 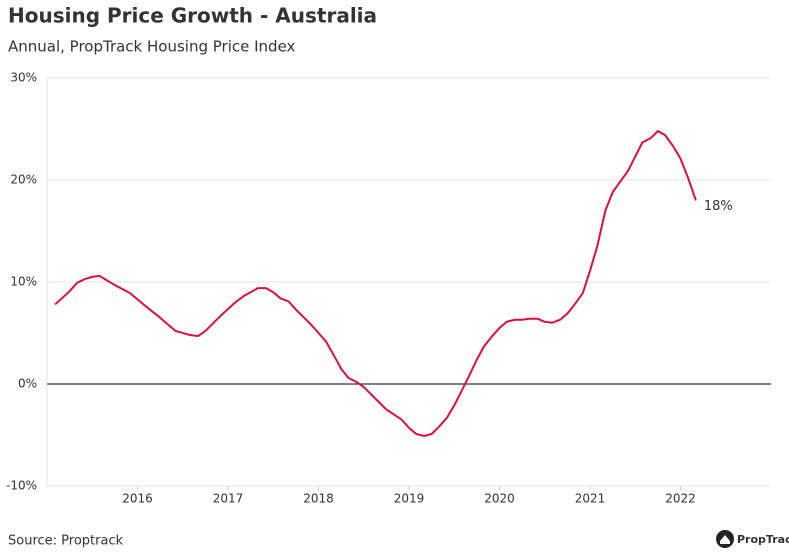 I want to click on y-tick-label: -10%, so click(x=21, y=486).